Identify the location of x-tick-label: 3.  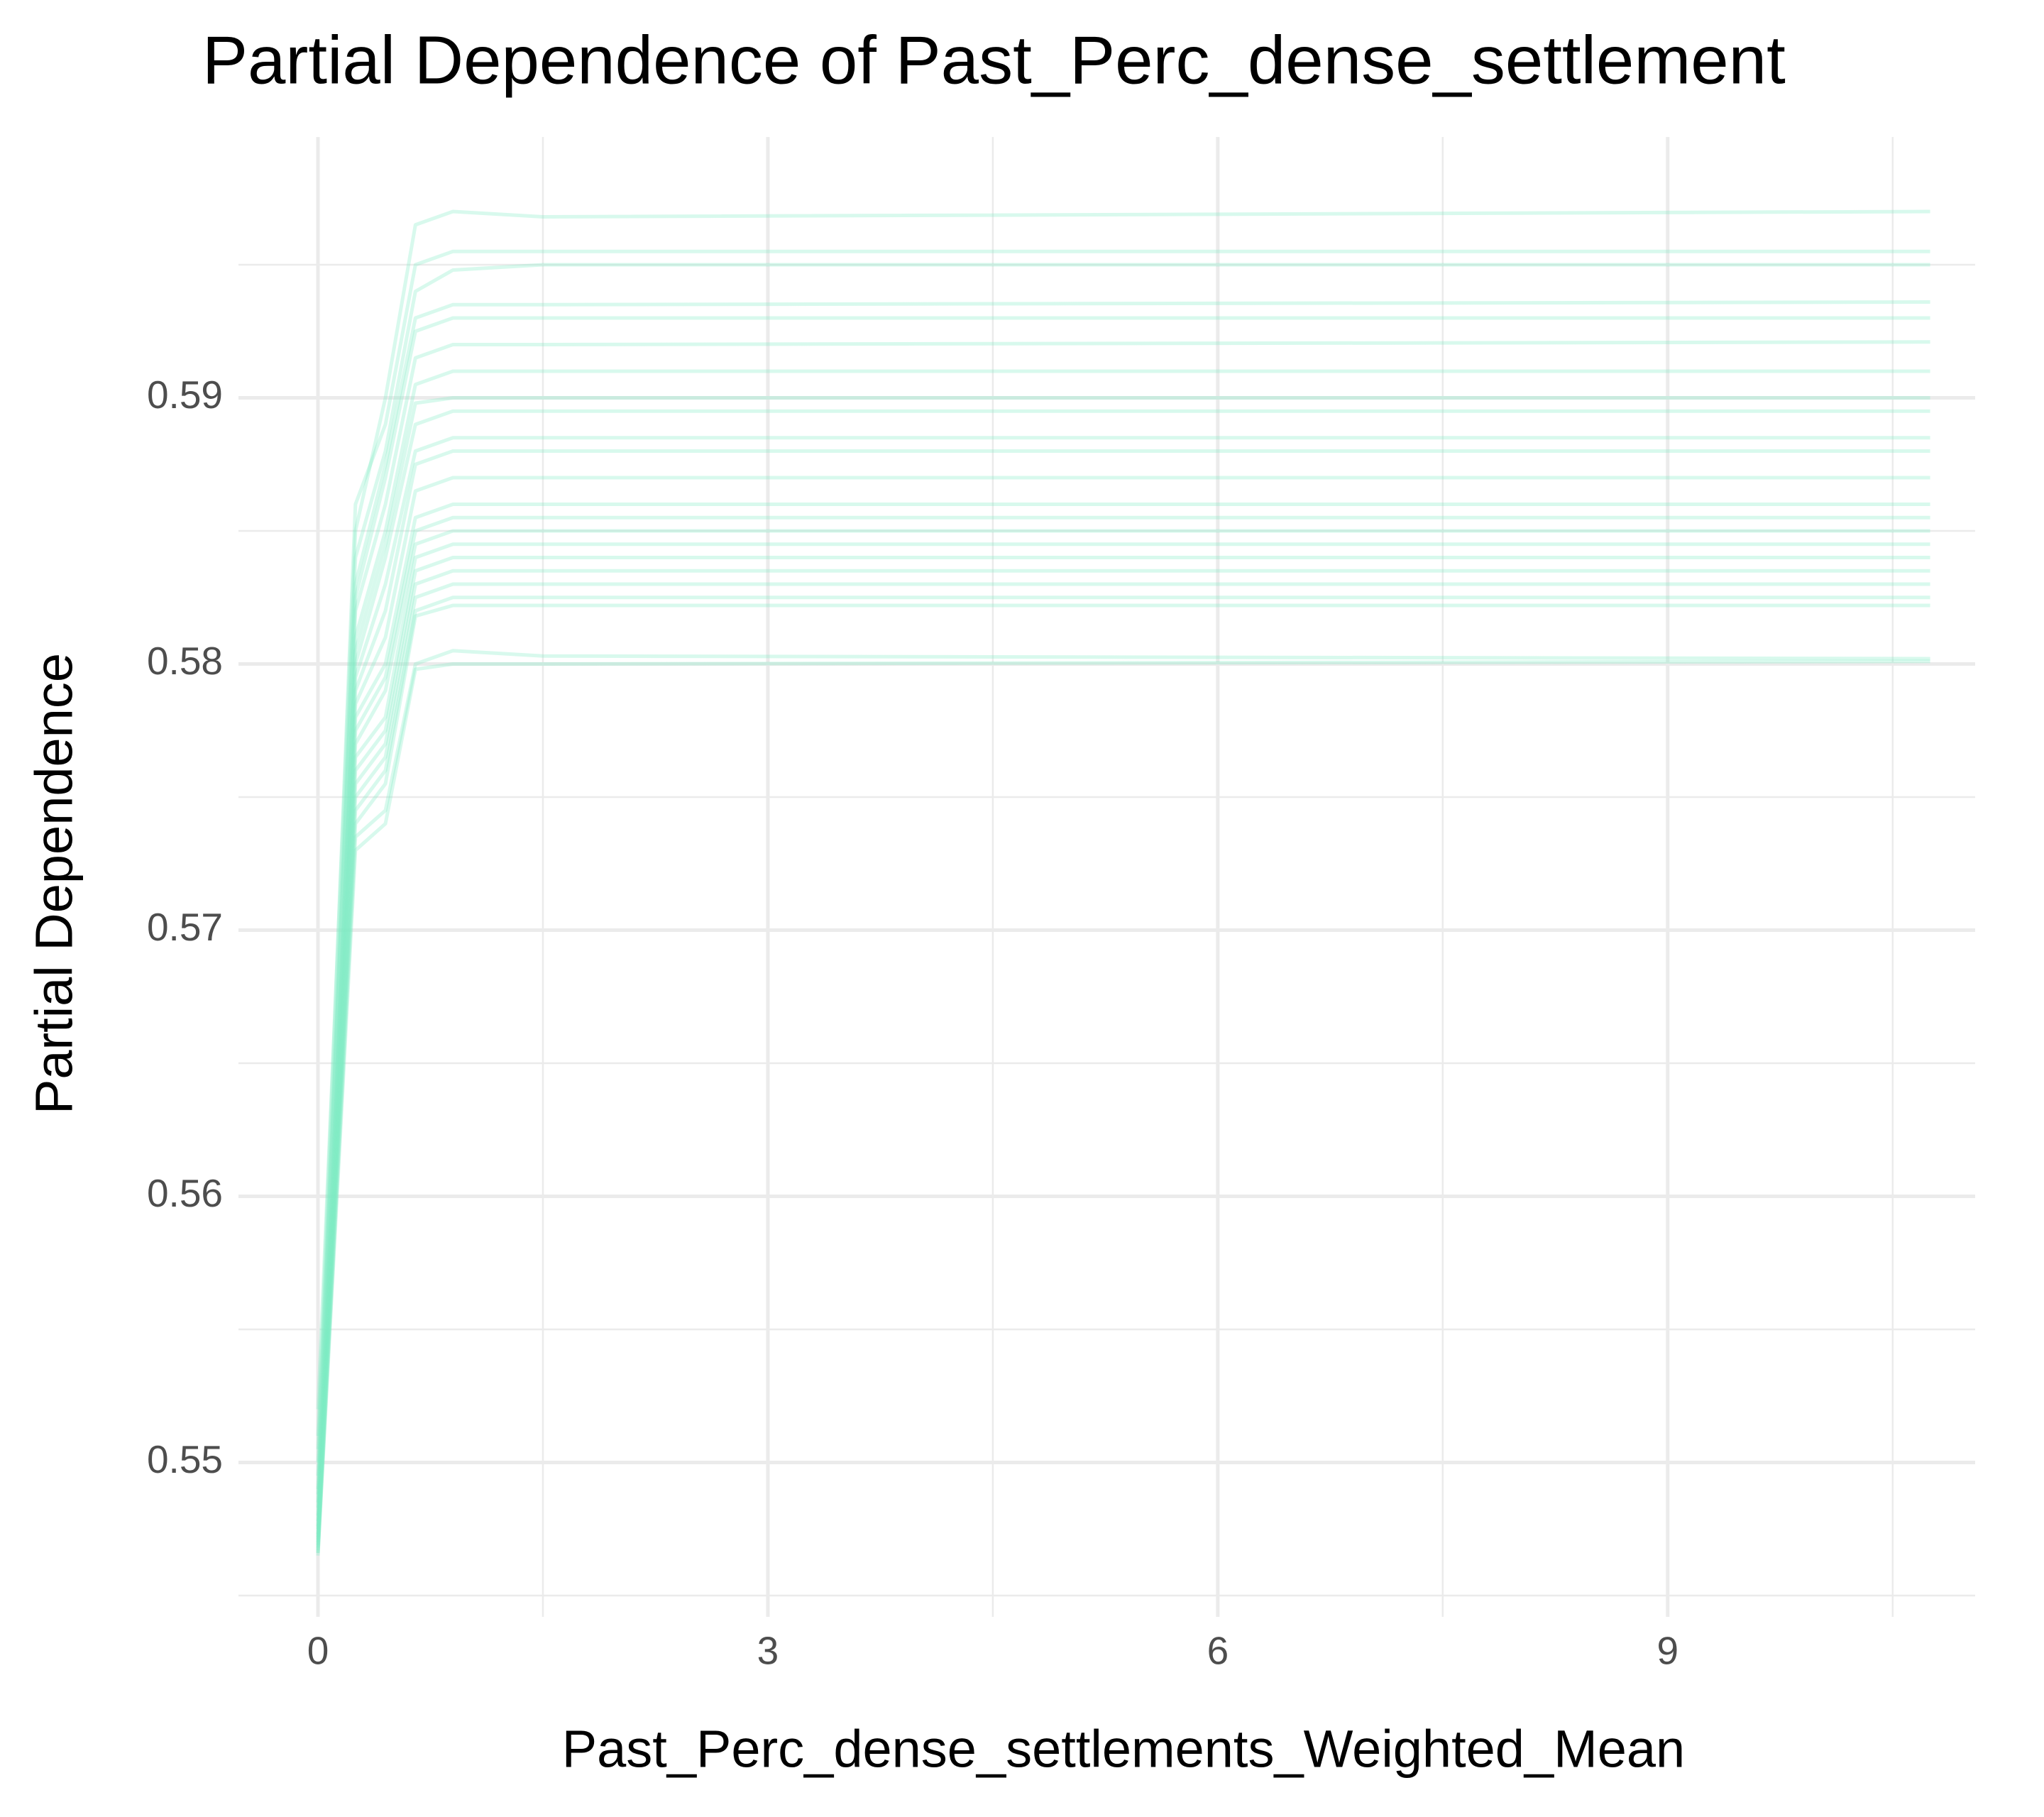
(768, 1651).